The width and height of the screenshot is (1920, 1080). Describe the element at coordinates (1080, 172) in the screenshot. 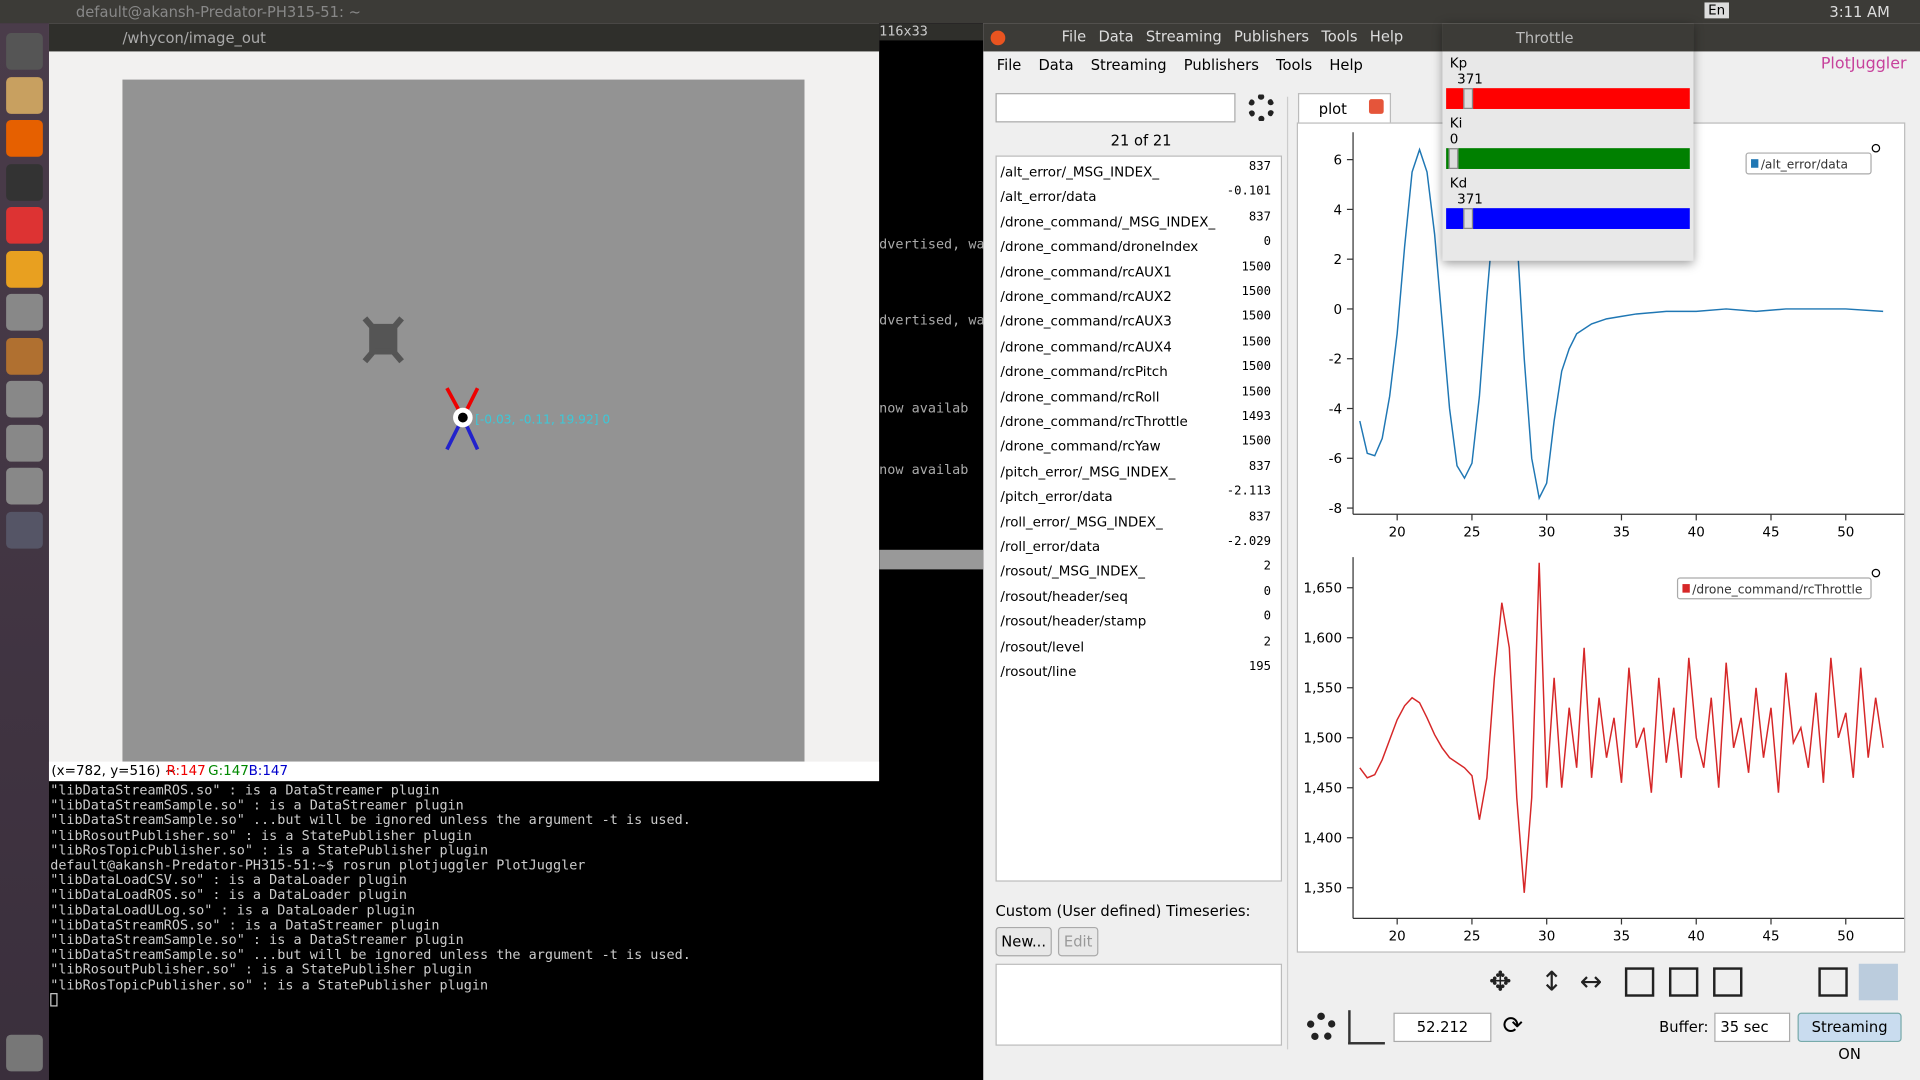

I see `series-name: /alt_error/_MSG_INDEX_` at that location.